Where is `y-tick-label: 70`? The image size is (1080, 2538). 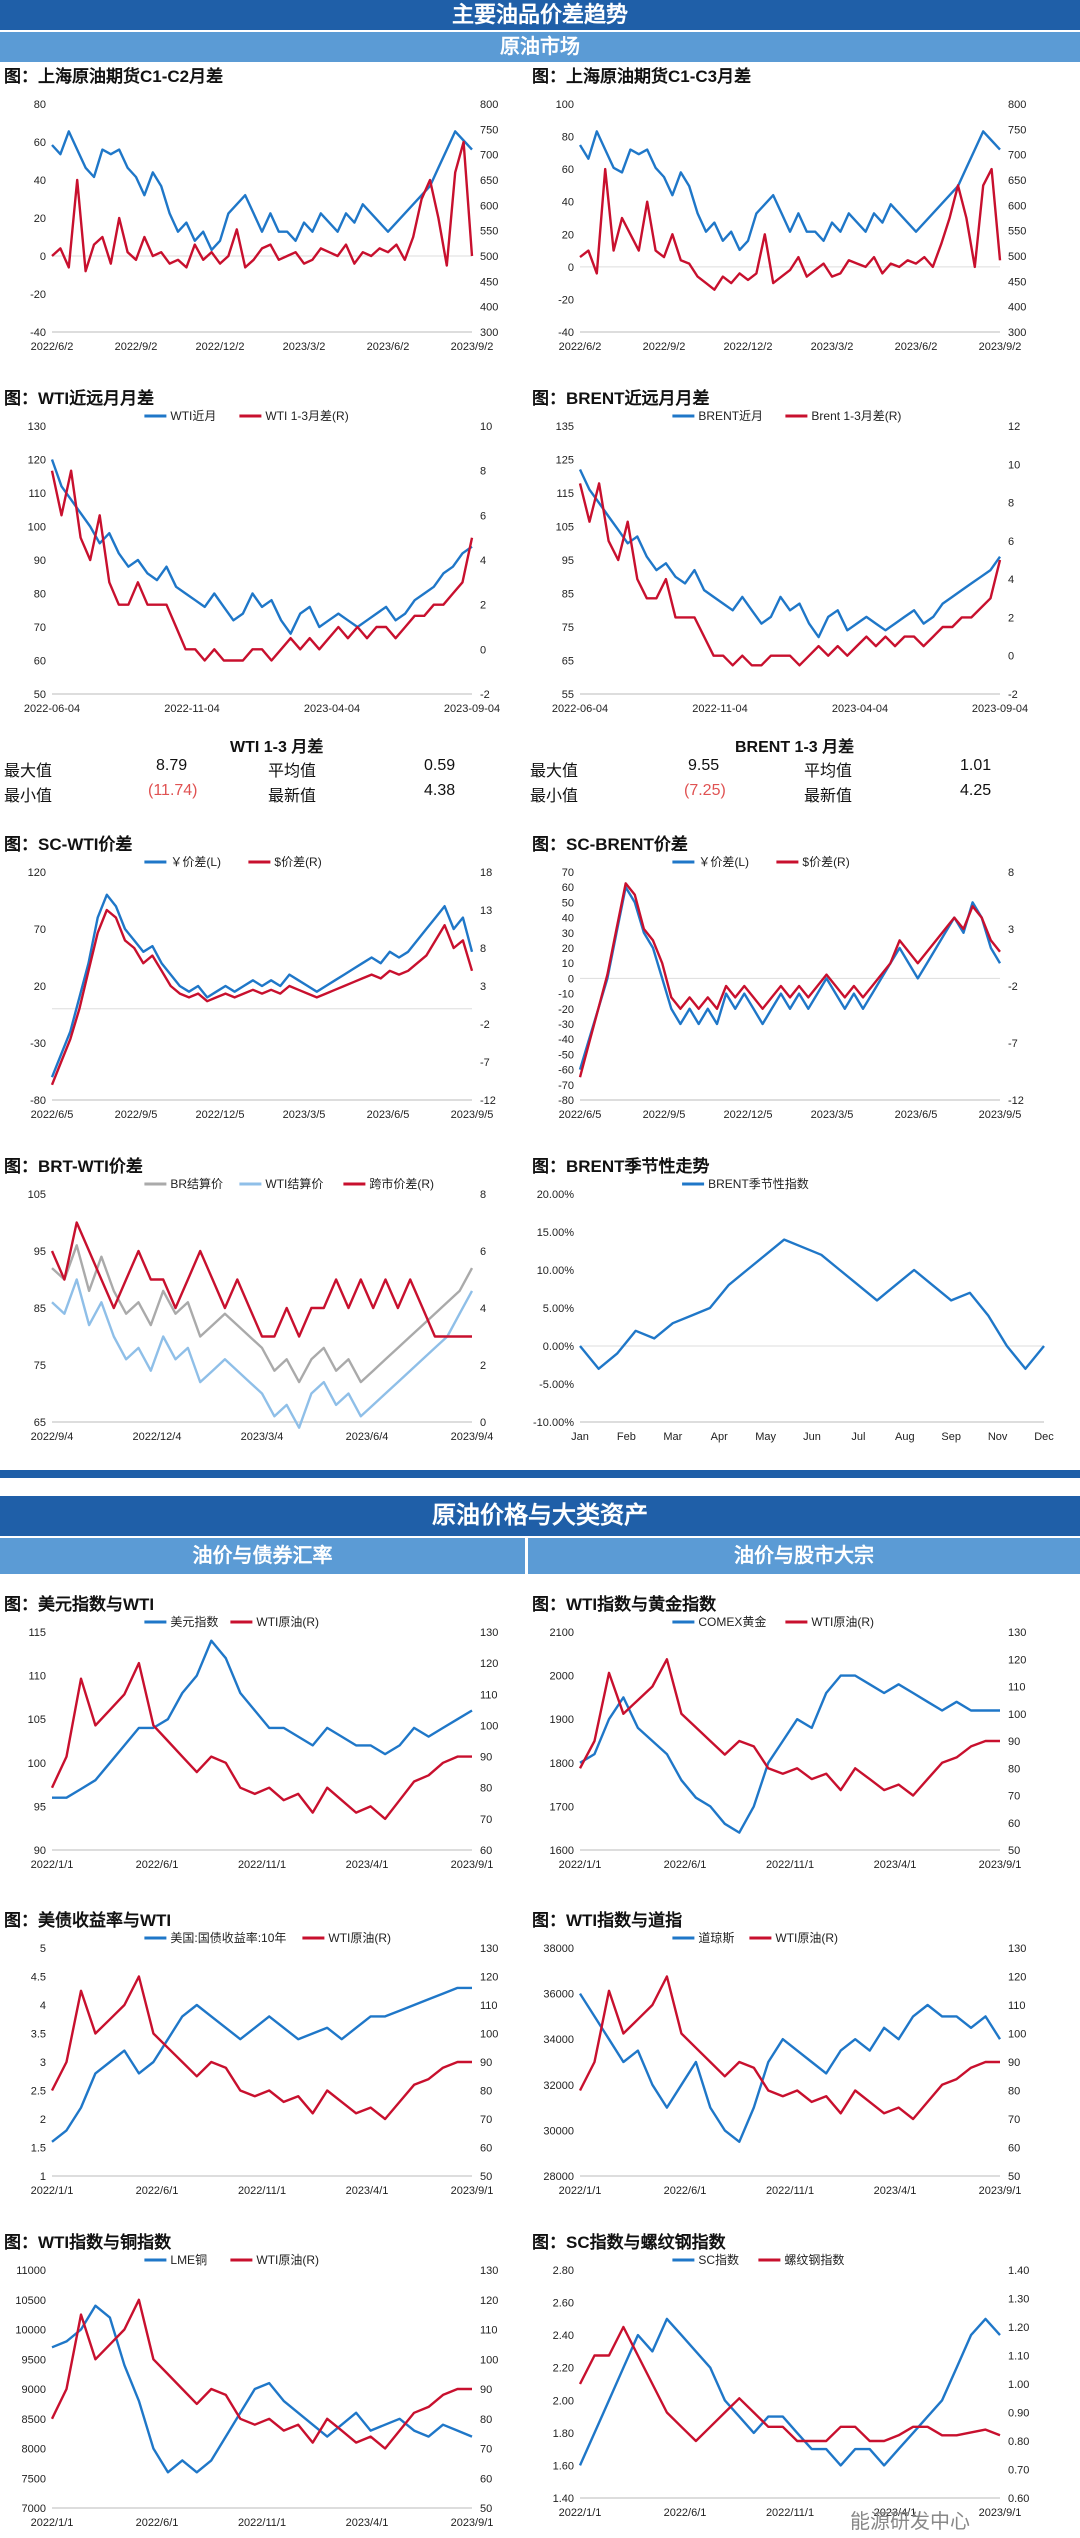 y-tick-label: 70 is located at coordinates (40, 930).